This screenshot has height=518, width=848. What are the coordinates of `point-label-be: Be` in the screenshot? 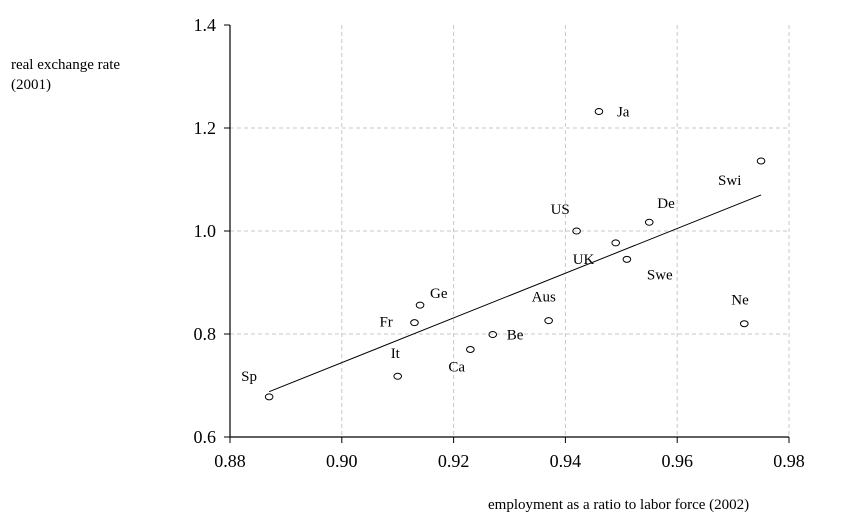 It's located at (515, 336).